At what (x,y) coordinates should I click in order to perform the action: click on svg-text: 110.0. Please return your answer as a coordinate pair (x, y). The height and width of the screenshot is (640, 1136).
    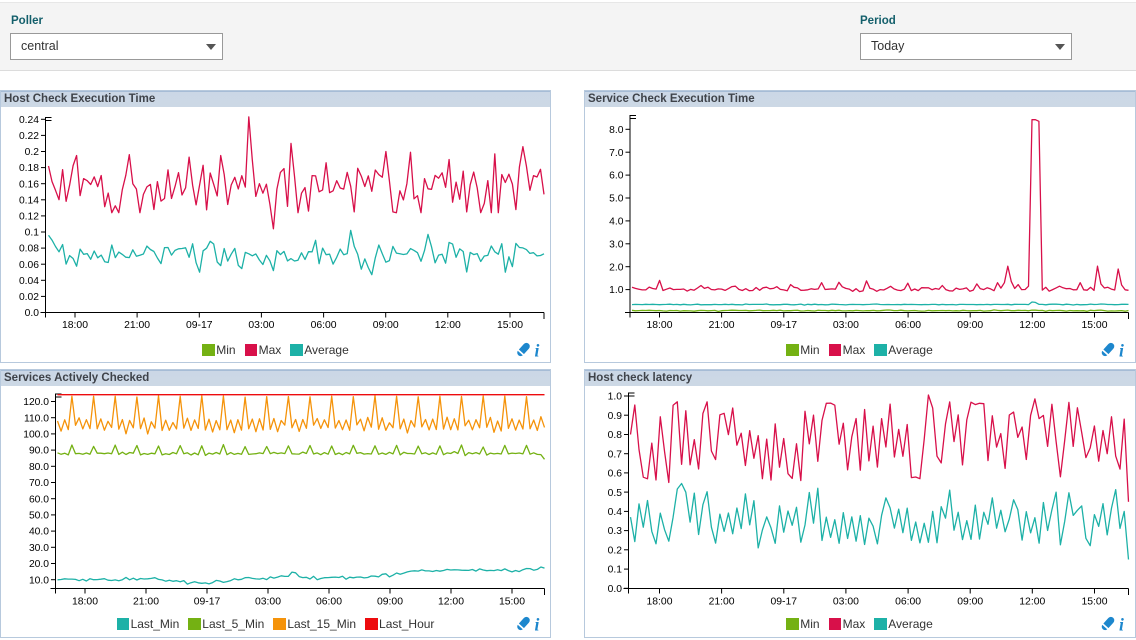
    Looking at the image, I should click on (36, 418).